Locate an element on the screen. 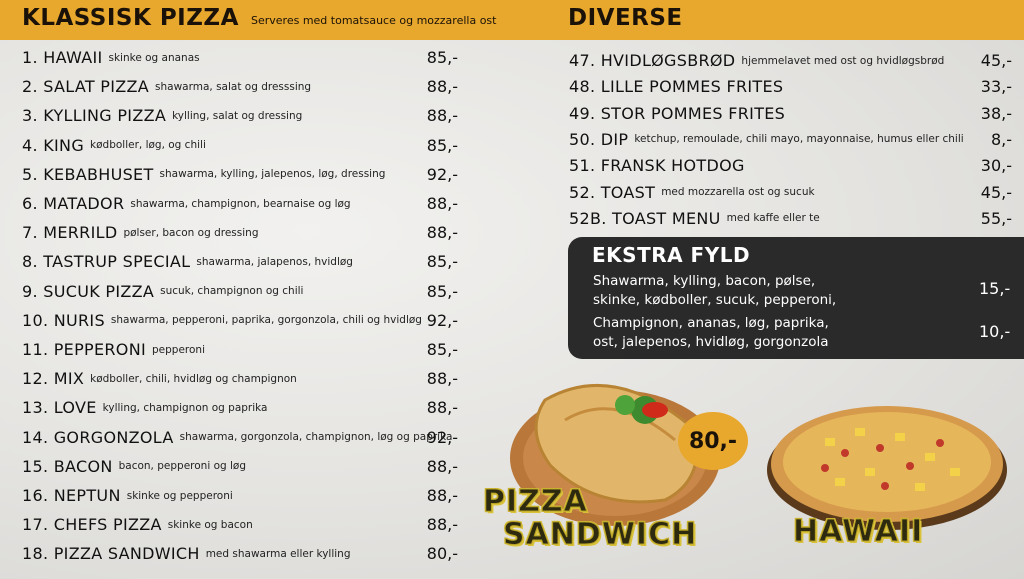  menu-item: 4. KING kødboller, løg, og chili is located at coordinates (114, 145).